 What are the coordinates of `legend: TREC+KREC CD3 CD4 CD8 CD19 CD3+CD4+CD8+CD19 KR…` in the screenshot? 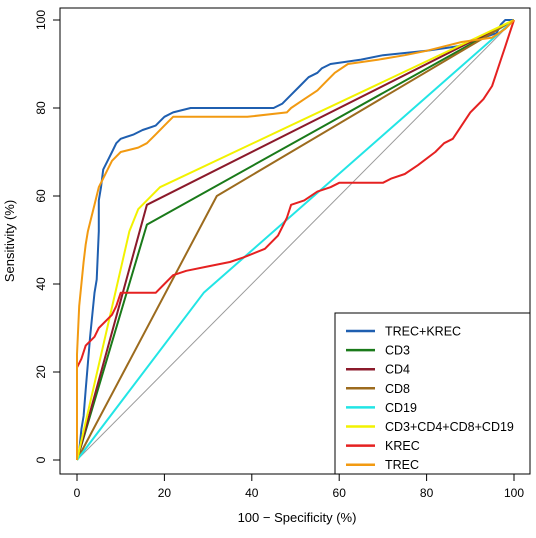 It's located at (432, 393).